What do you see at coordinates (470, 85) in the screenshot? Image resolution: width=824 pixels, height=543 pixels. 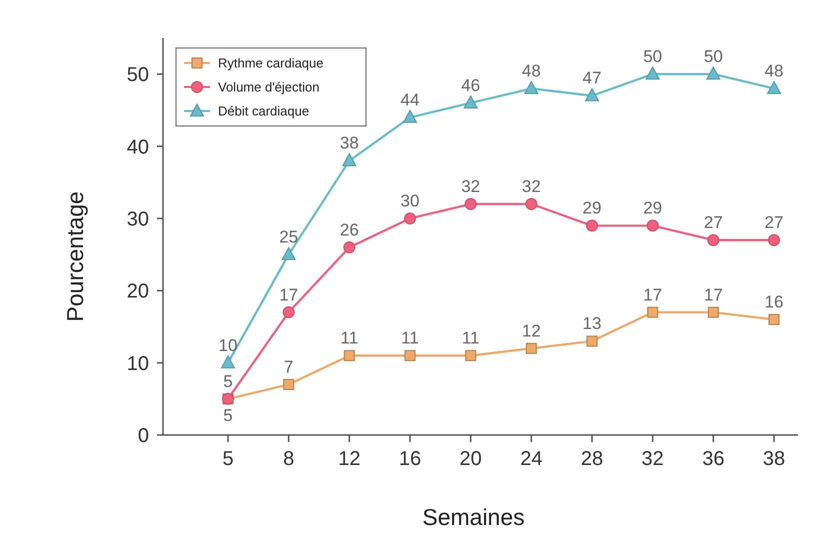 I see `data-label: 46` at bounding box center [470, 85].